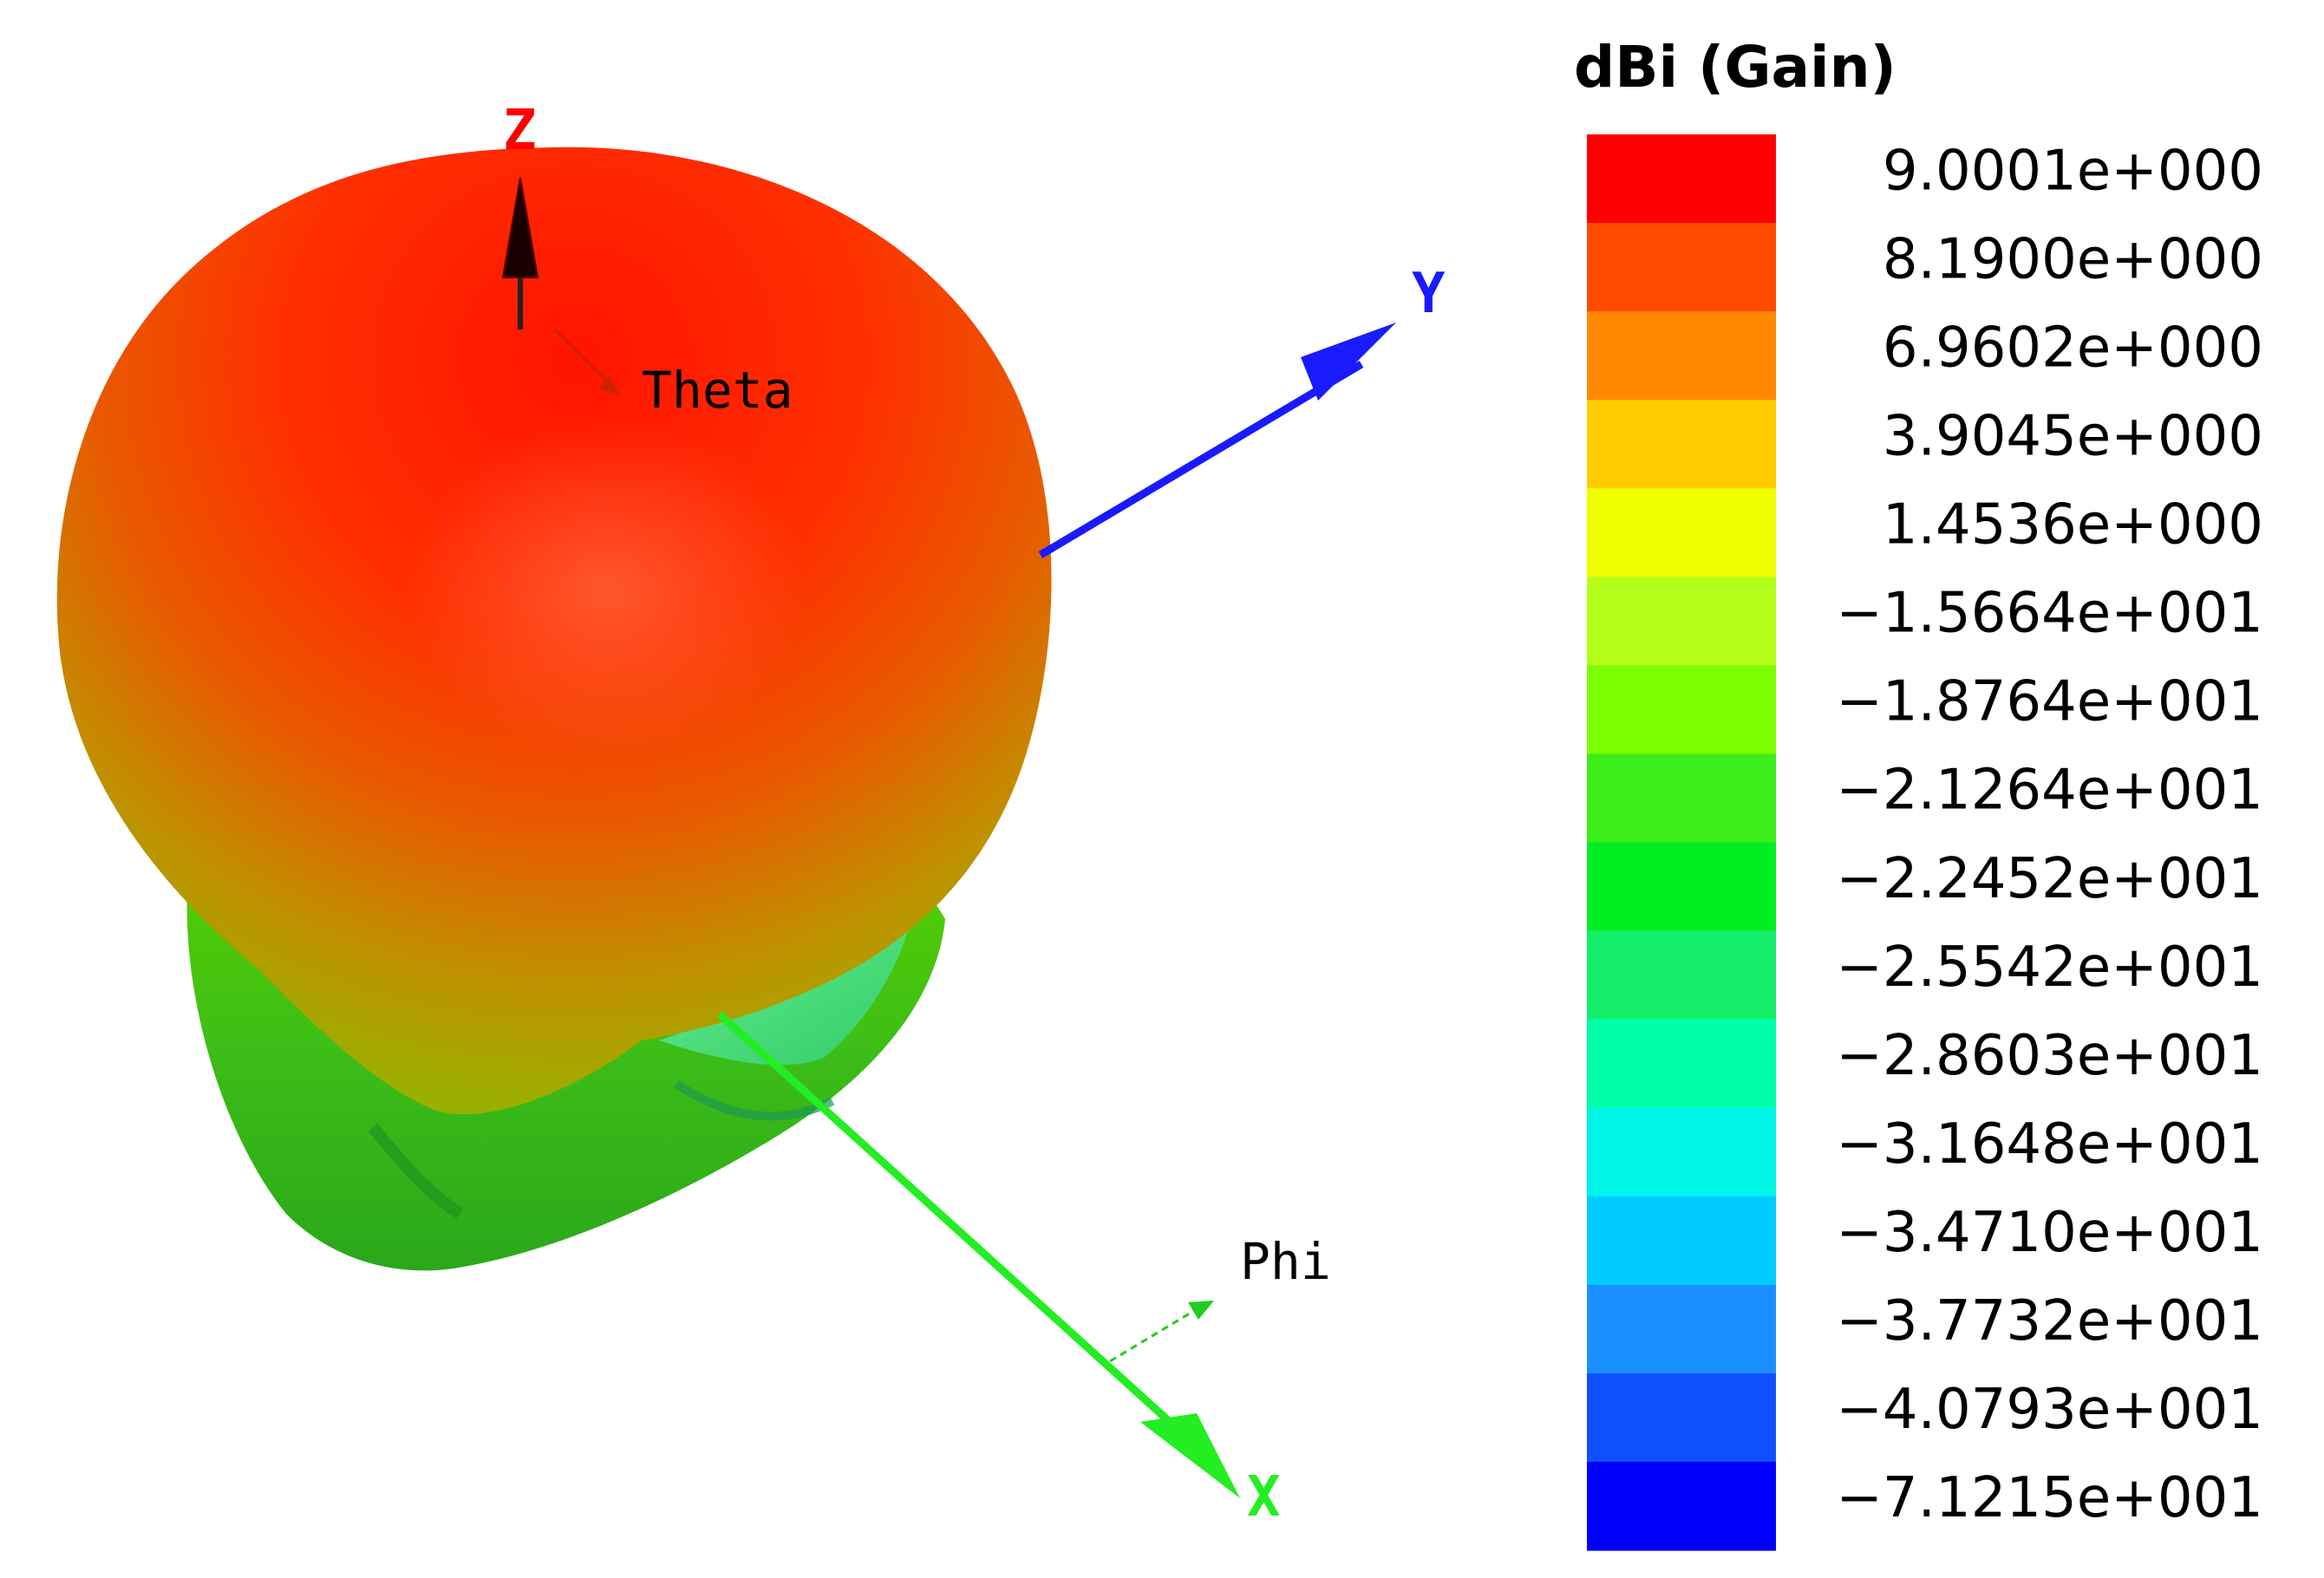 The width and height of the screenshot is (2324, 1578). I want to click on legend-value-label: 1.4536e+000, so click(2073, 525).